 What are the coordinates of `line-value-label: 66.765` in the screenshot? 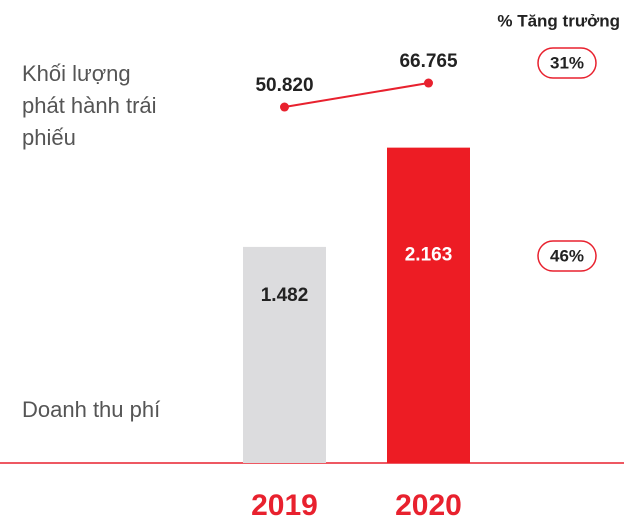 It's located at (428, 61).